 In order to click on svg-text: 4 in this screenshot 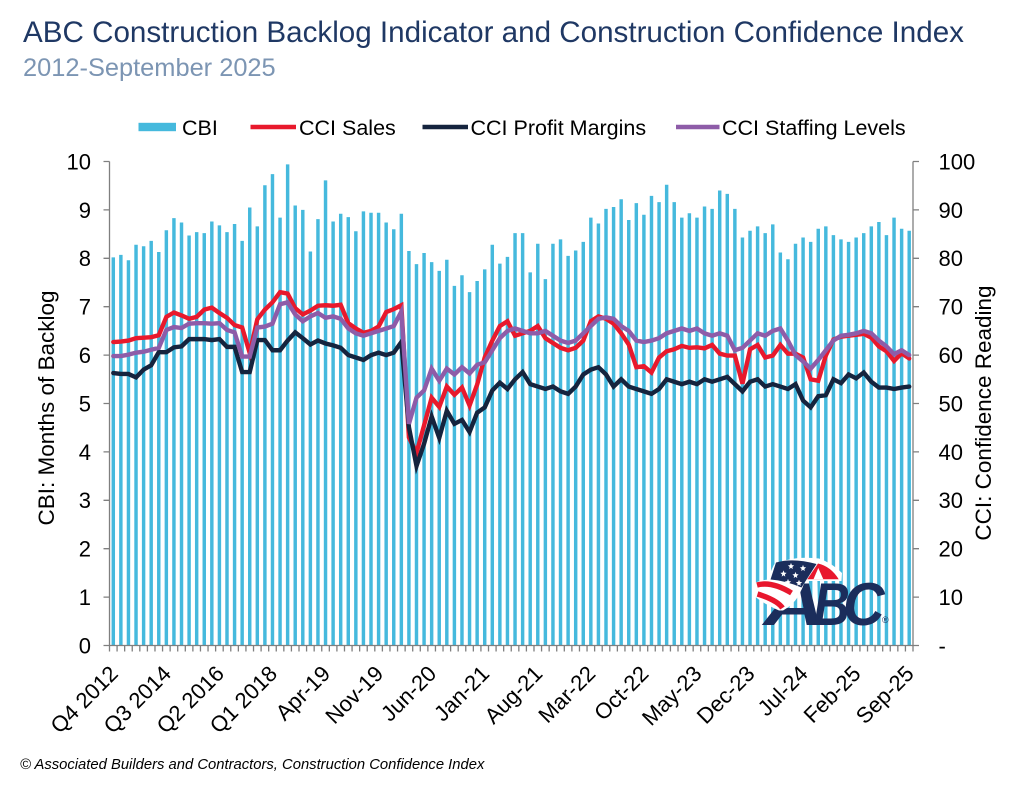, I will do `click(85, 452)`.